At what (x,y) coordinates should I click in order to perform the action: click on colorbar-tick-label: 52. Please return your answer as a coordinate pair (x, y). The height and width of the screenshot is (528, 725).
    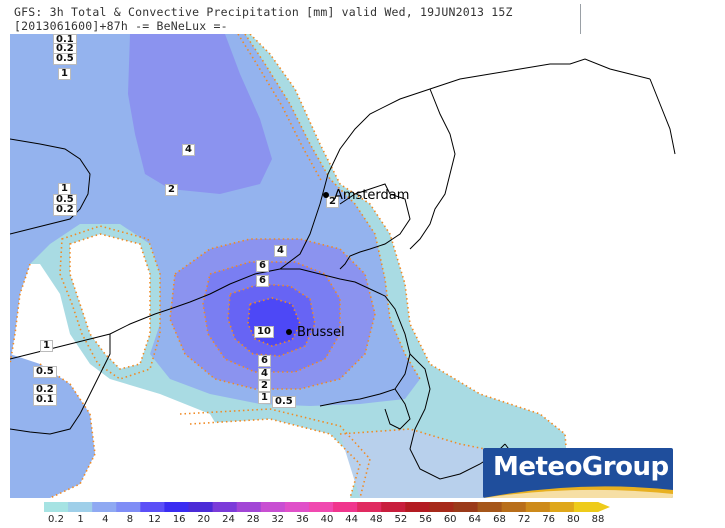
    Looking at the image, I should click on (401, 519).